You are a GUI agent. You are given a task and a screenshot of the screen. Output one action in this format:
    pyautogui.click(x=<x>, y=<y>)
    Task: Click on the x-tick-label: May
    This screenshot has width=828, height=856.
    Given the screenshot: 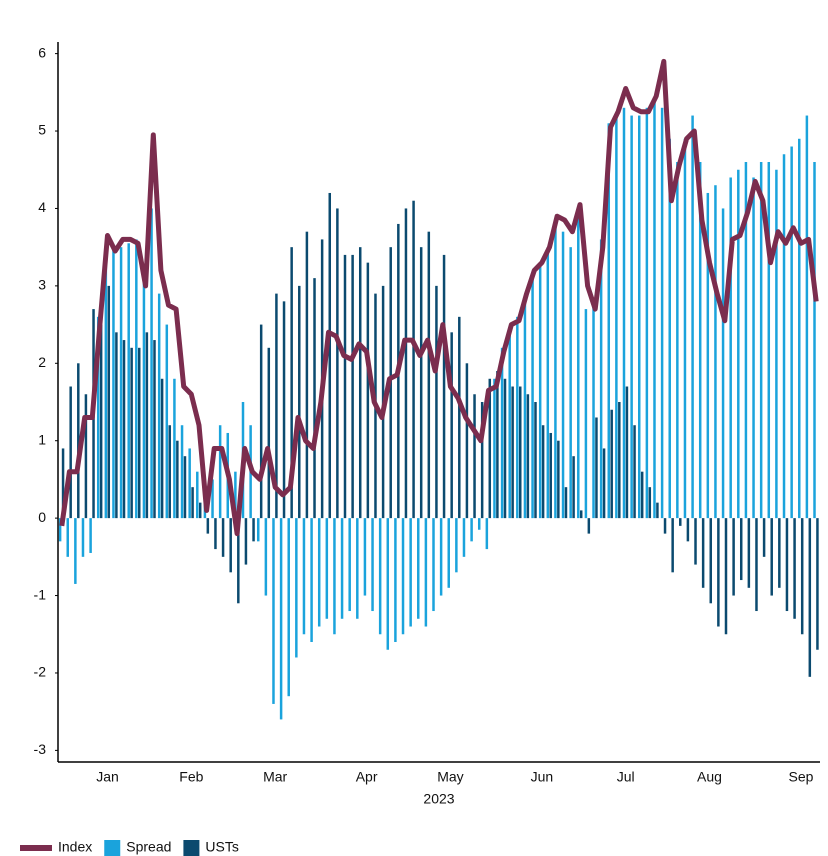 What is the action you would take?
    pyautogui.click(x=450, y=777)
    